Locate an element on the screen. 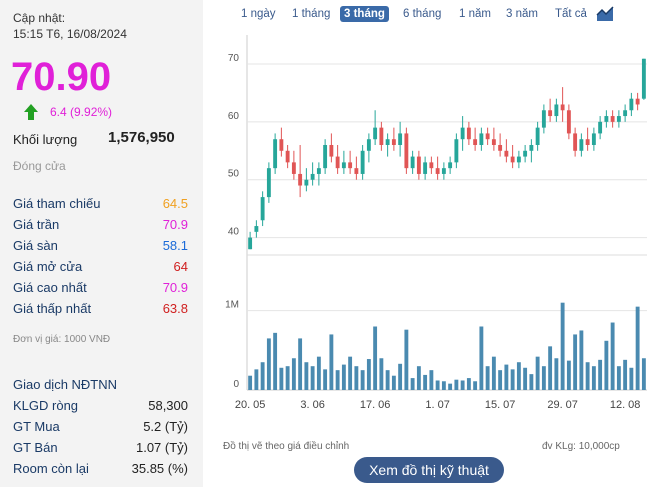  range-tab: 3 tháng is located at coordinates (364, 14).